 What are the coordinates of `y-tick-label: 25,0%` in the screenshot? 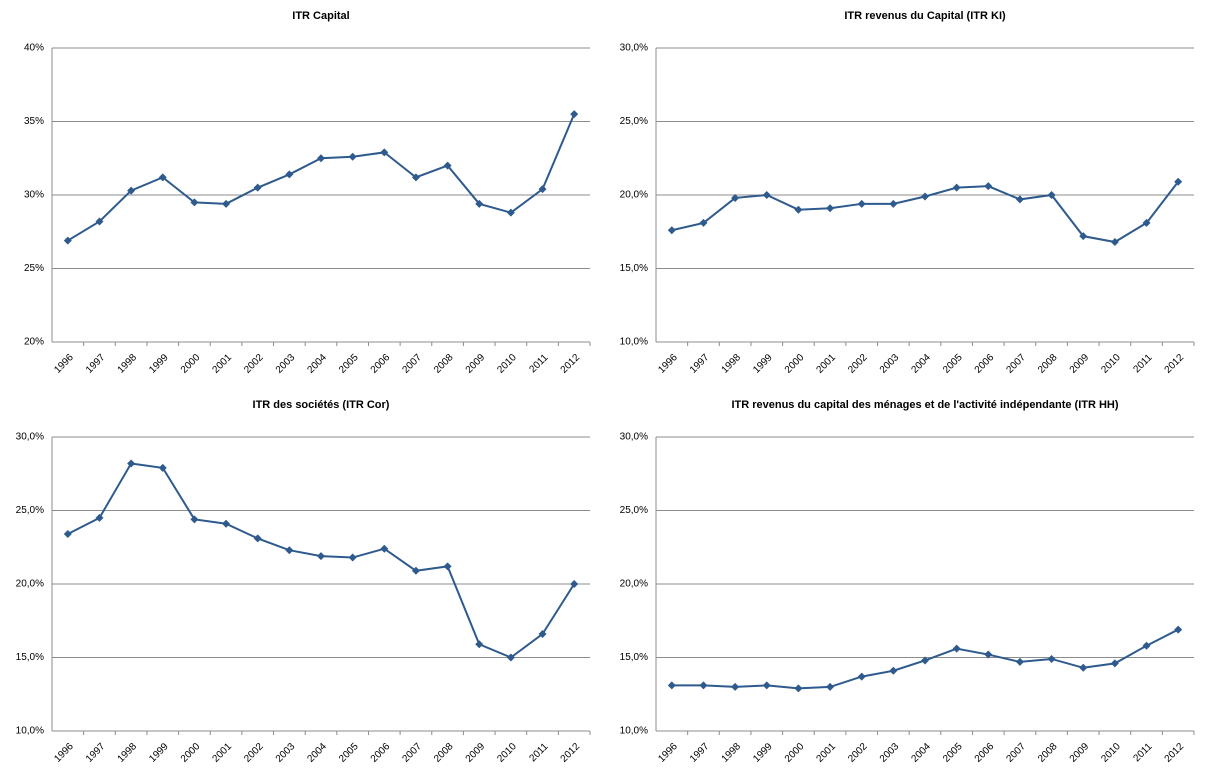 It's located at (30, 510).